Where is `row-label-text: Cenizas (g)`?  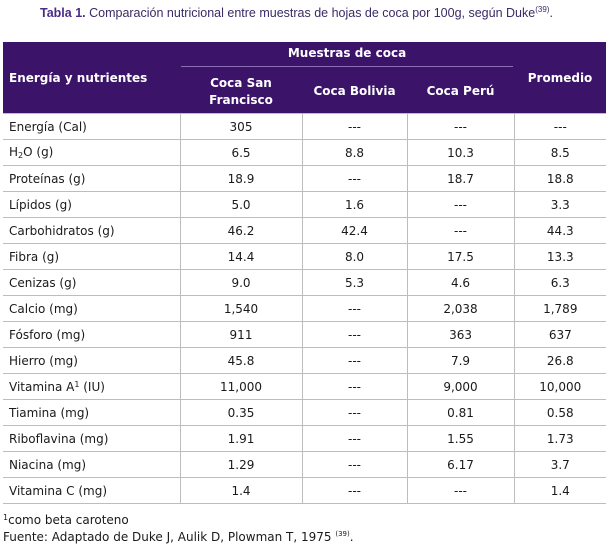
row-label-text: Cenizas (g) is located at coordinates (43, 282).